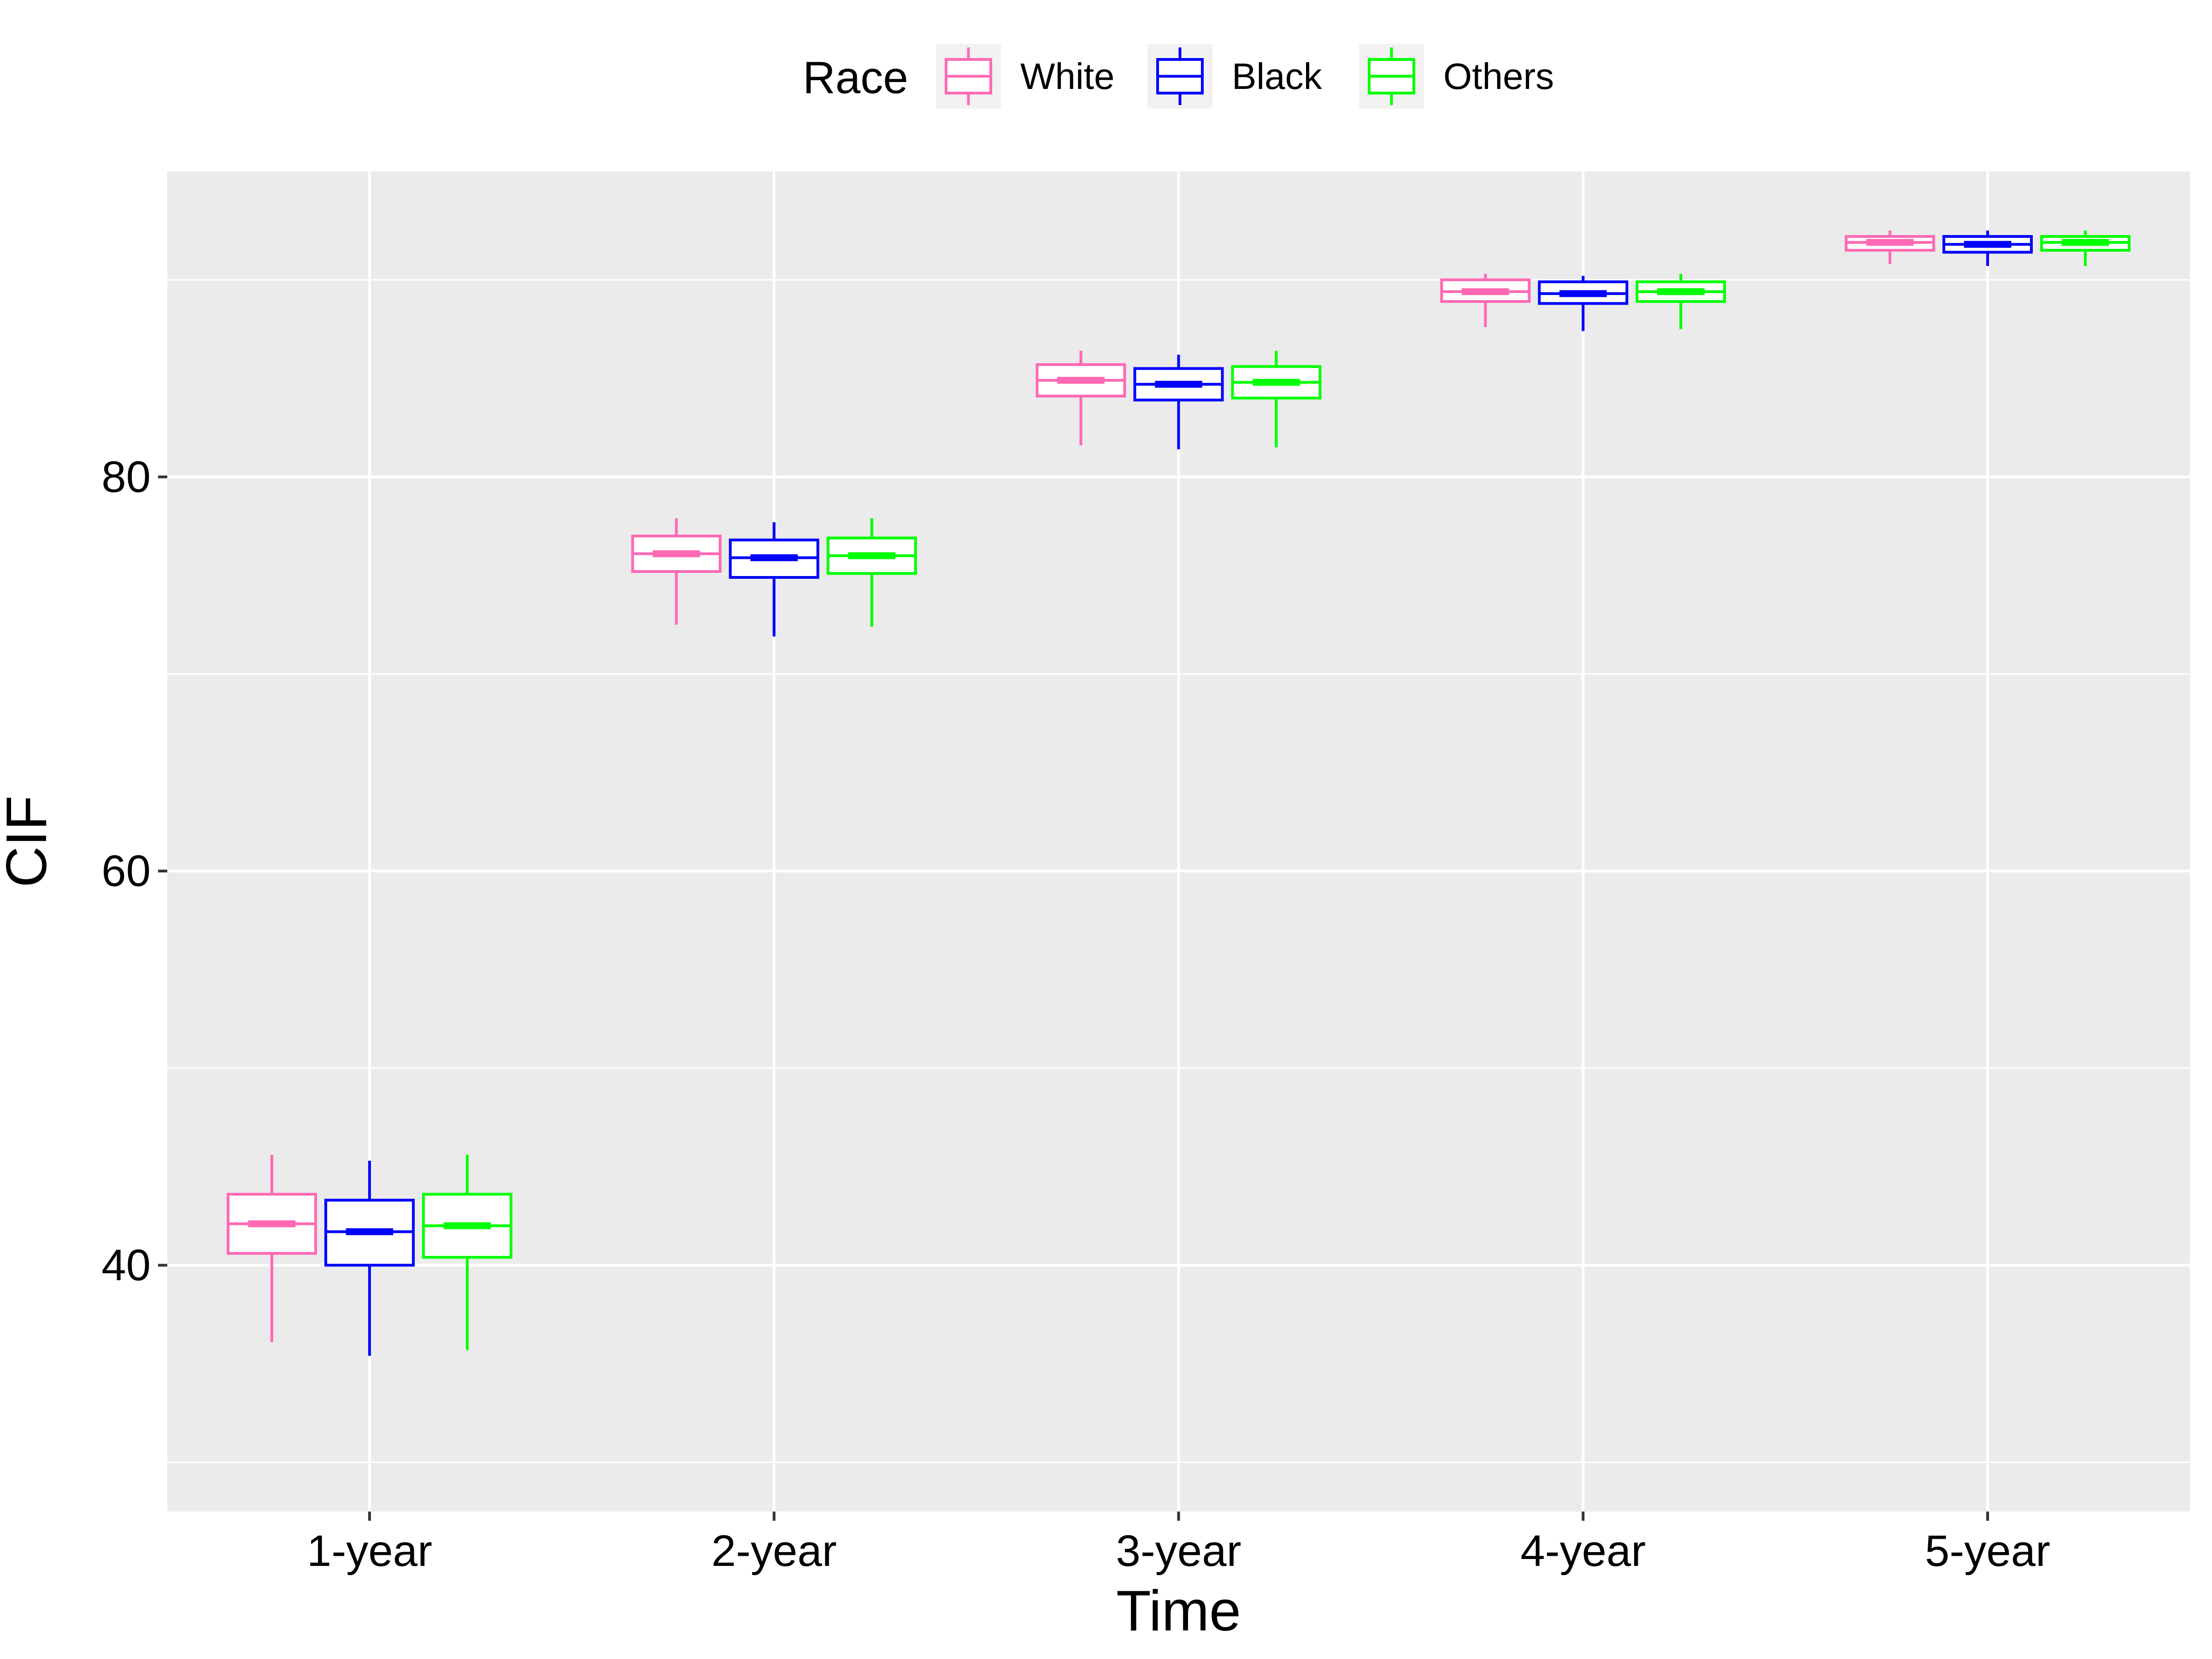 The height and width of the screenshot is (1659, 2212). What do you see at coordinates (1485, 300) in the screenshot?
I see `box-white-4-year` at bounding box center [1485, 300].